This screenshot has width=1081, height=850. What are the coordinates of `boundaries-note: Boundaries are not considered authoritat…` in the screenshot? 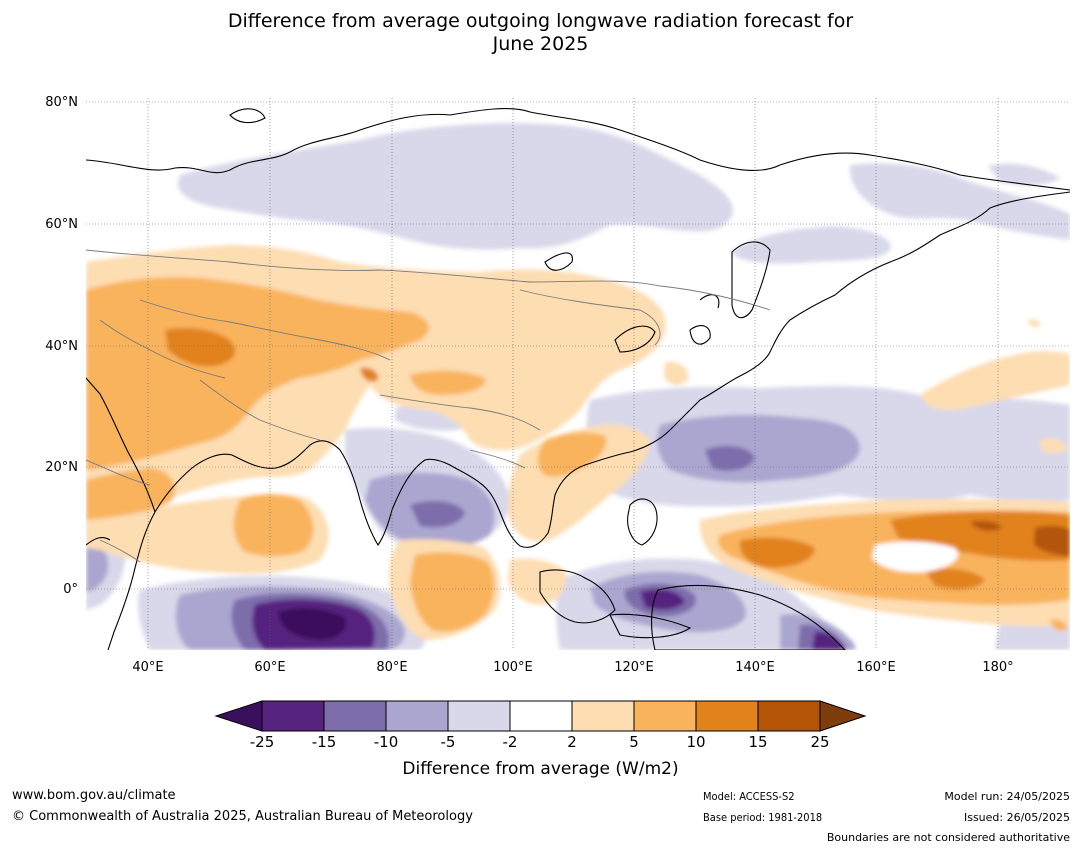 It's located at (948, 837).